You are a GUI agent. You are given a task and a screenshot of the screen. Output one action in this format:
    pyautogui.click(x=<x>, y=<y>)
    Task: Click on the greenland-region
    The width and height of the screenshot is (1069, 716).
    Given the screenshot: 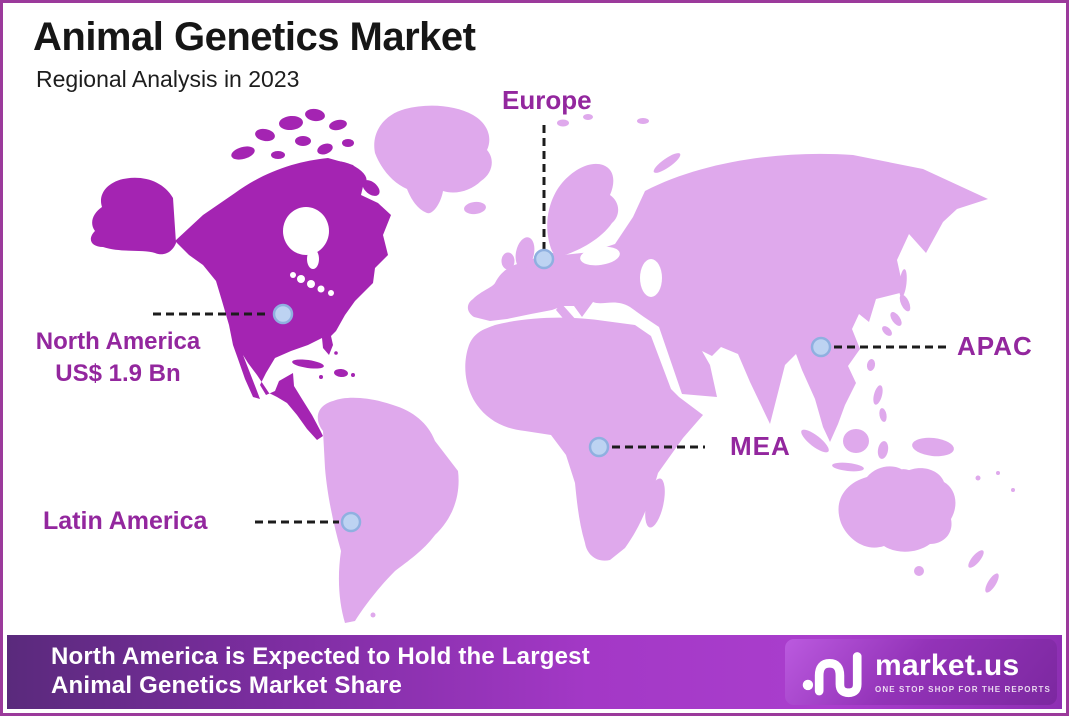 What is the action you would take?
    pyautogui.click(x=433, y=159)
    